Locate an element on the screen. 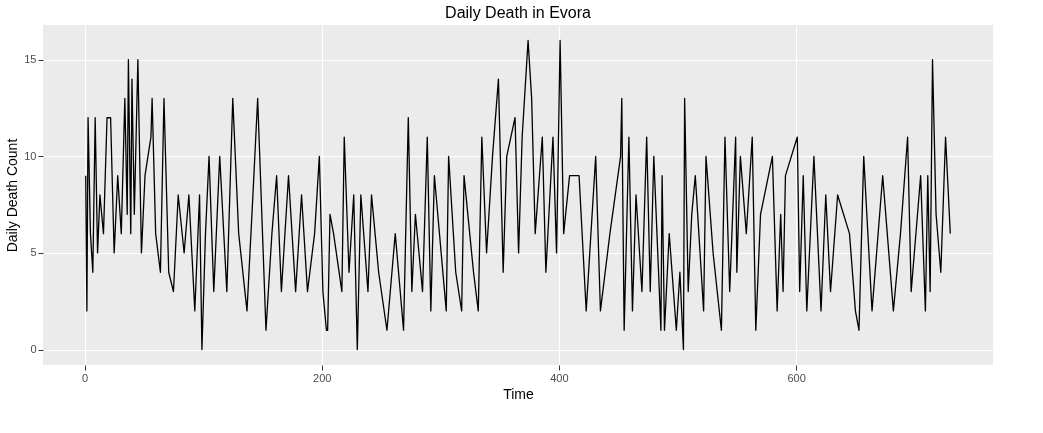 This screenshot has height=433, width=1043. x-tick-label: 400 is located at coordinates (559, 377).